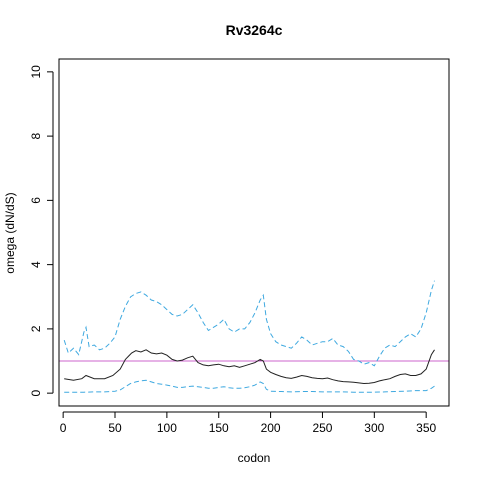 Image resolution: width=480 pixels, height=480 pixels. Describe the element at coordinates (36, 328) in the screenshot. I see `y-tick-label: 2` at that location.